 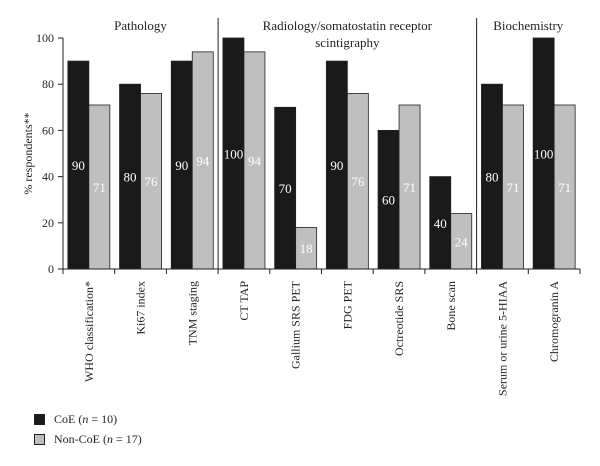 What do you see at coordinates (347, 304) in the screenshot?
I see `x-tick-label-fdg-pet: FDG PET` at bounding box center [347, 304].